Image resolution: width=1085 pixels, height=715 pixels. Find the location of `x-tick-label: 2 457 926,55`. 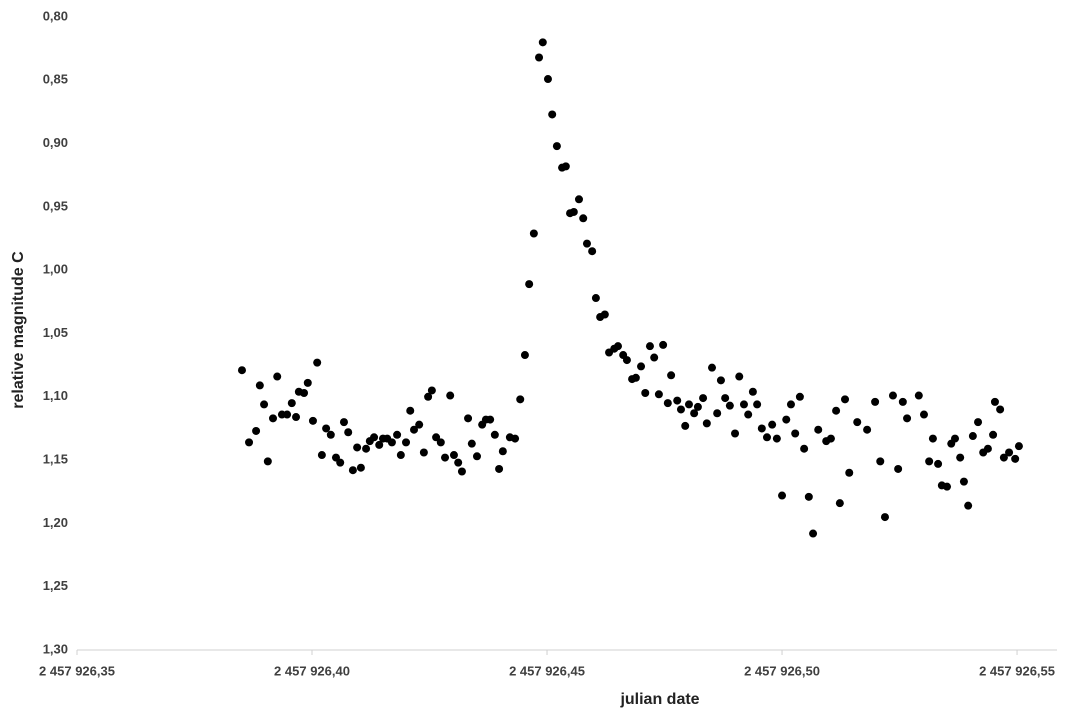

x-tick-label: 2 457 926,55 is located at coordinates (1017, 670).